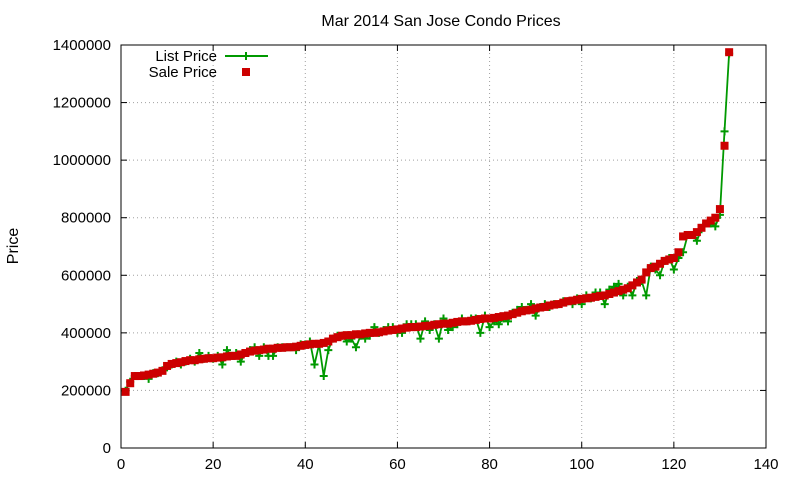 The width and height of the screenshot is (800, 480). I want to click on legend-label-sale-price: Sale Price, so click(183, 72).